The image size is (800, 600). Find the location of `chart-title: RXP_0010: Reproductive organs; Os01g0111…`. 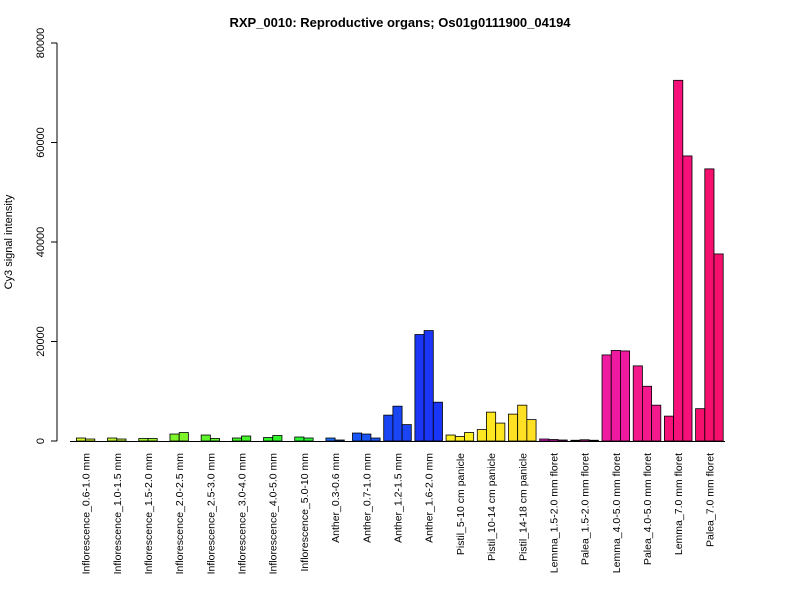

chart-title: RXP_0010: Reproductive organs; Os01g0111… is located at coordinates (400, 22).